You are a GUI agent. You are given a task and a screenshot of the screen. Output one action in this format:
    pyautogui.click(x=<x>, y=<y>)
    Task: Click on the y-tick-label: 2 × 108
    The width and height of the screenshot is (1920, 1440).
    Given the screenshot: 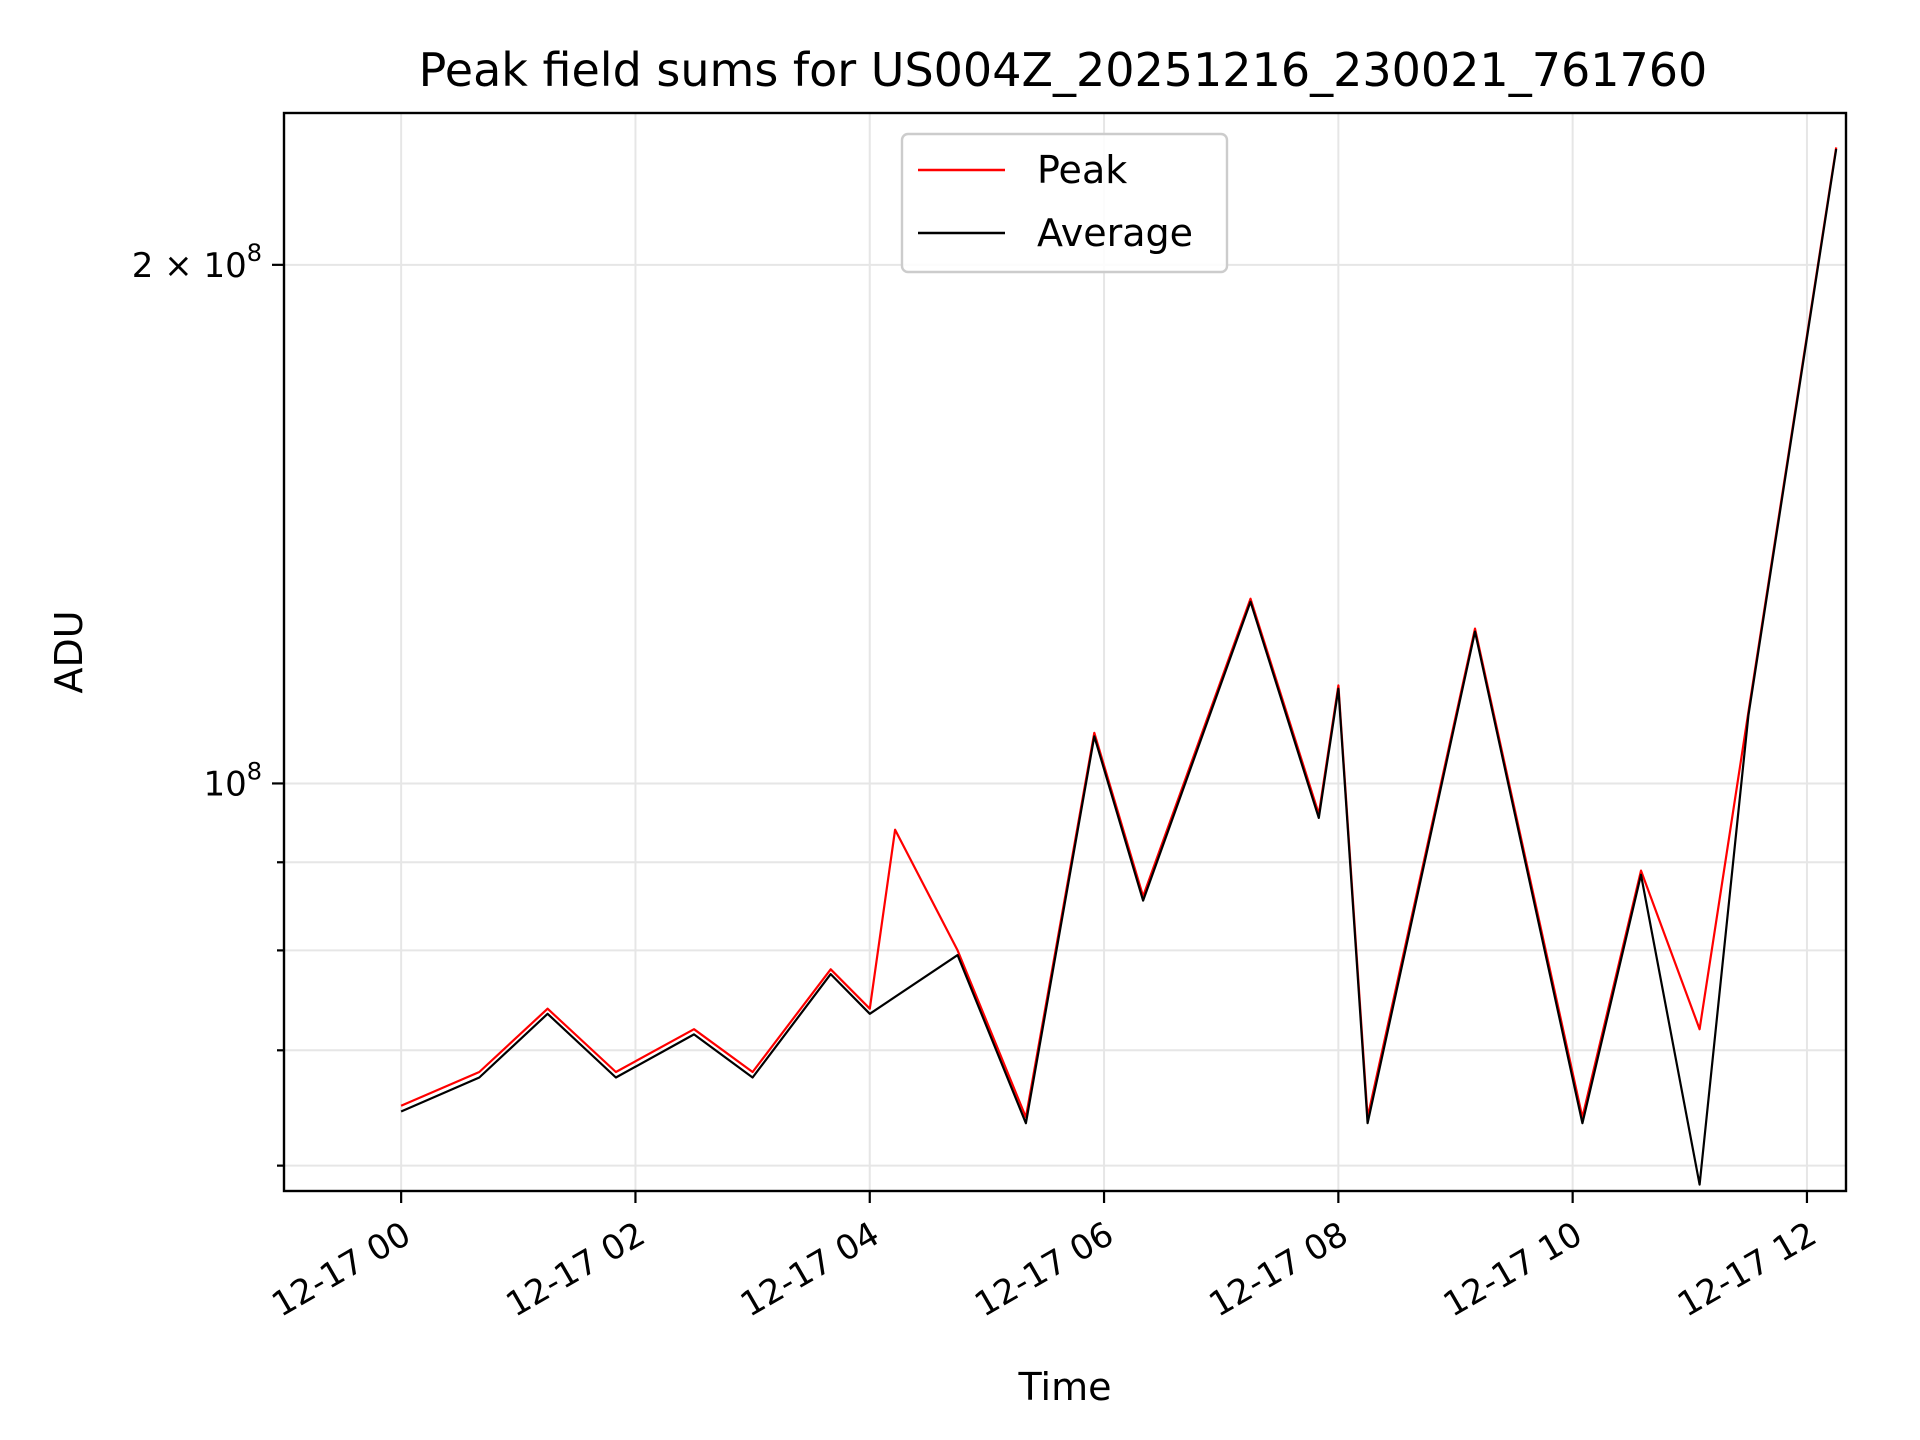 What is the action you would take?
    pyautogui.click(x=197, y=262)
    